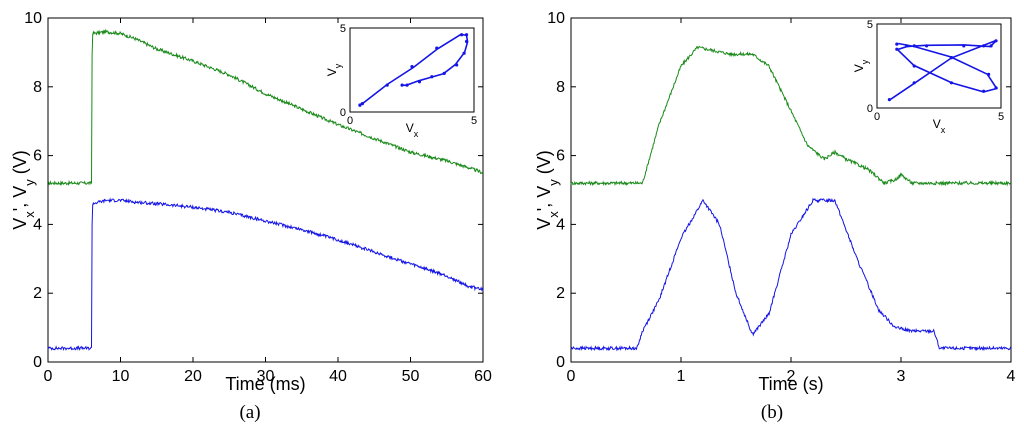 The width and height of the screenshot is (1024, 429). Describe the element at coordinates (266, 376) in the screenshot. I see `x-tick-label: 30` at that location.